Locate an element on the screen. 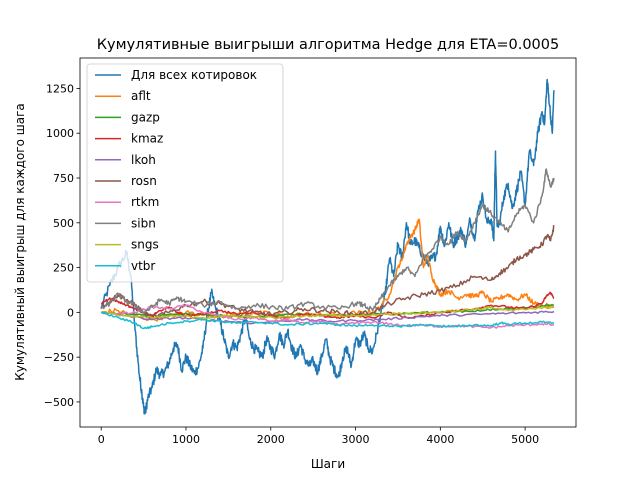 The image size is (640, 480). y-tick-label: 1000 is located at coordinates (60, 133).